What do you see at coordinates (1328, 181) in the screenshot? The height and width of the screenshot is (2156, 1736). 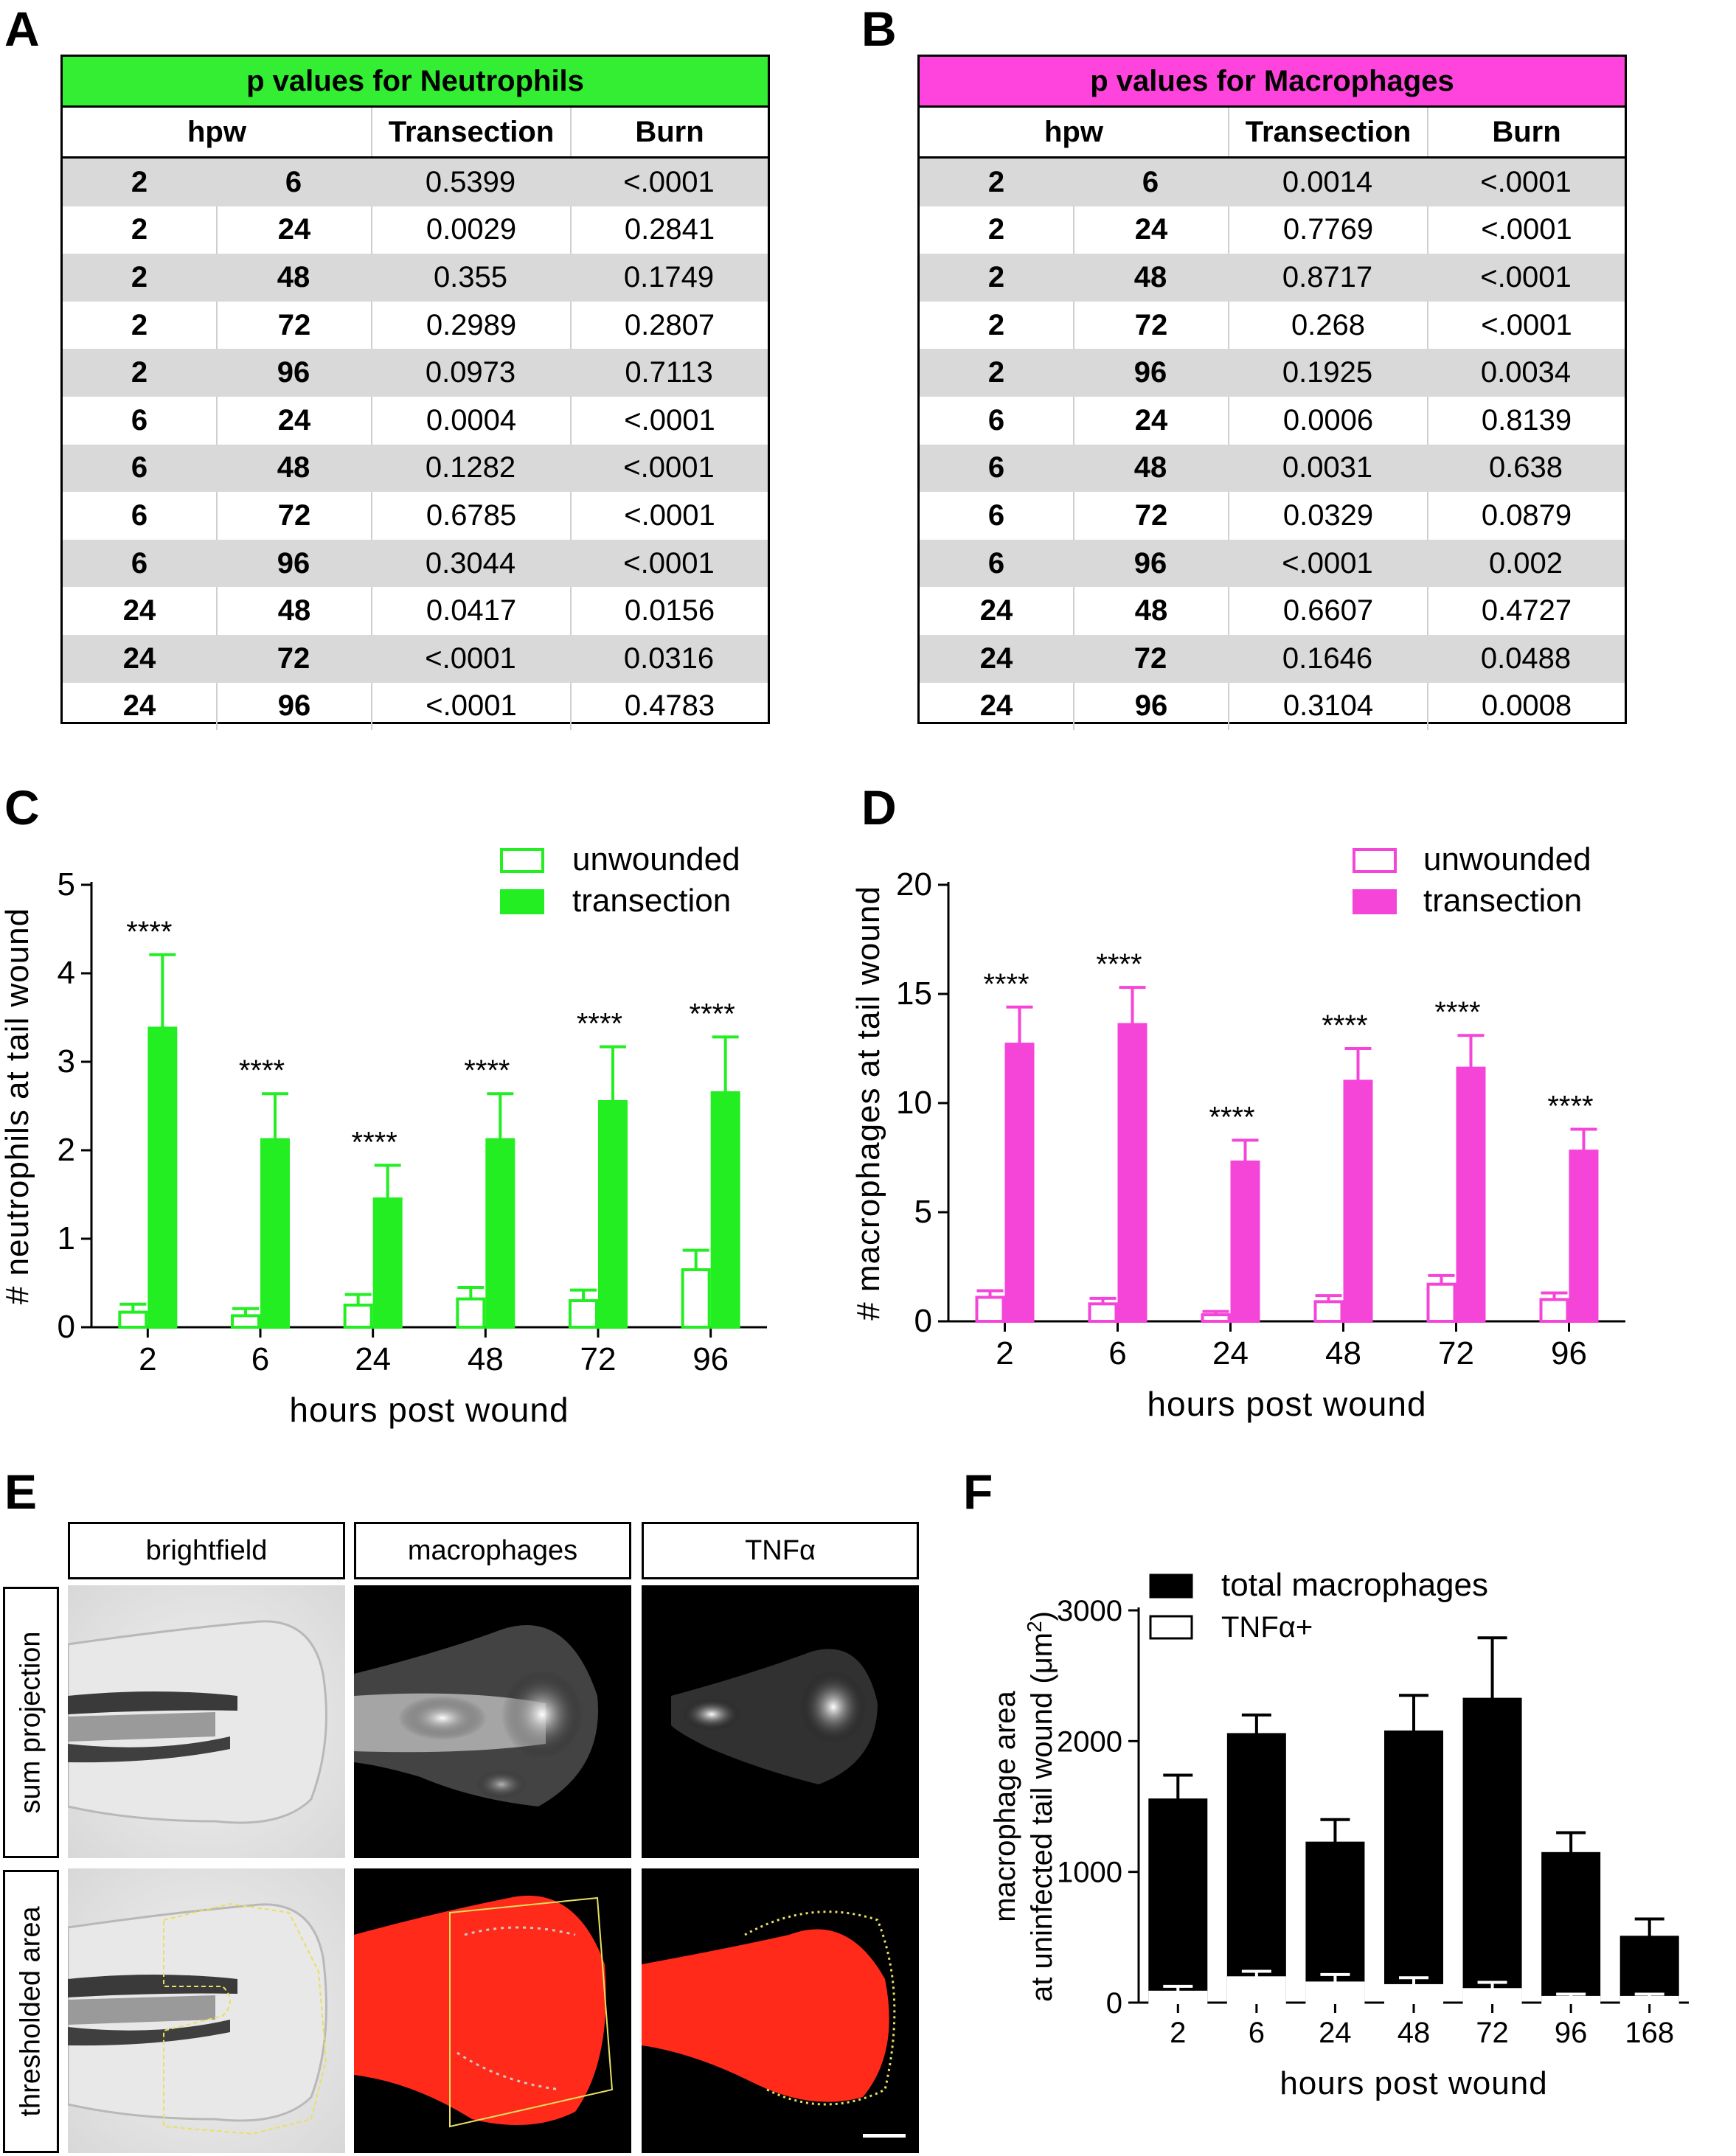 I see `cell-transection: 0.0014` at bounding box center [1328, 181].